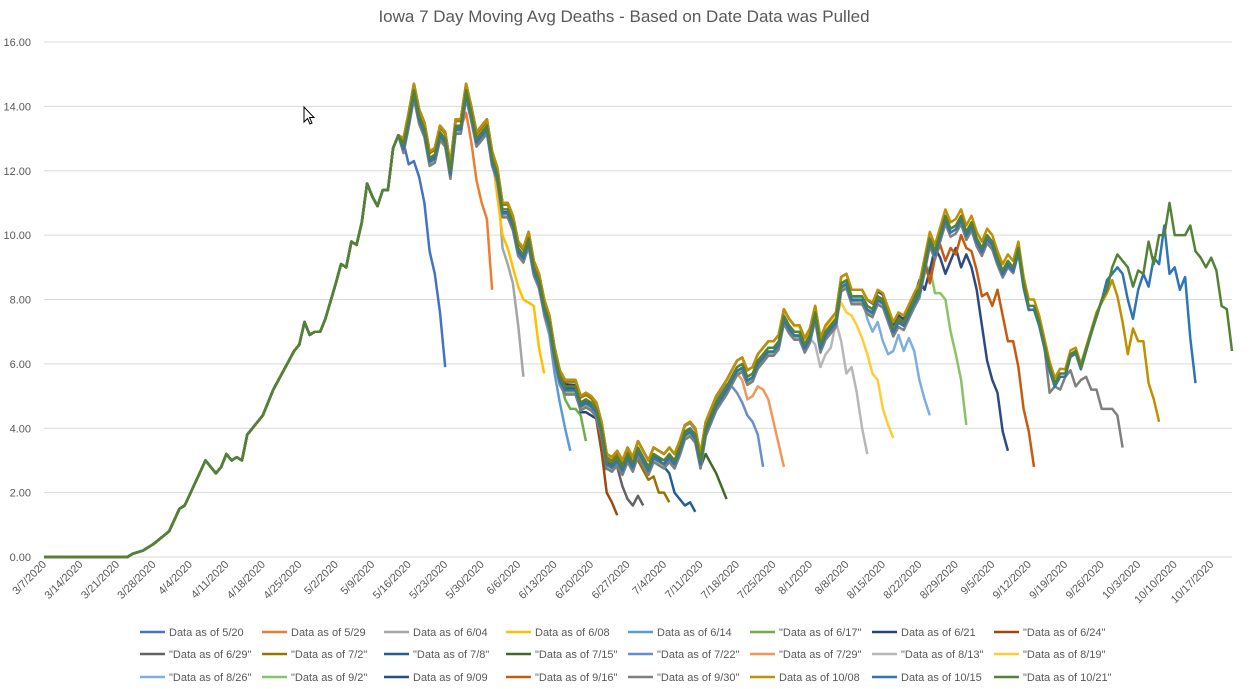  Describe the element at coordinates (329, 655) in the screenshot. I see `legend-label: "Data as of 7/2"` at that location.